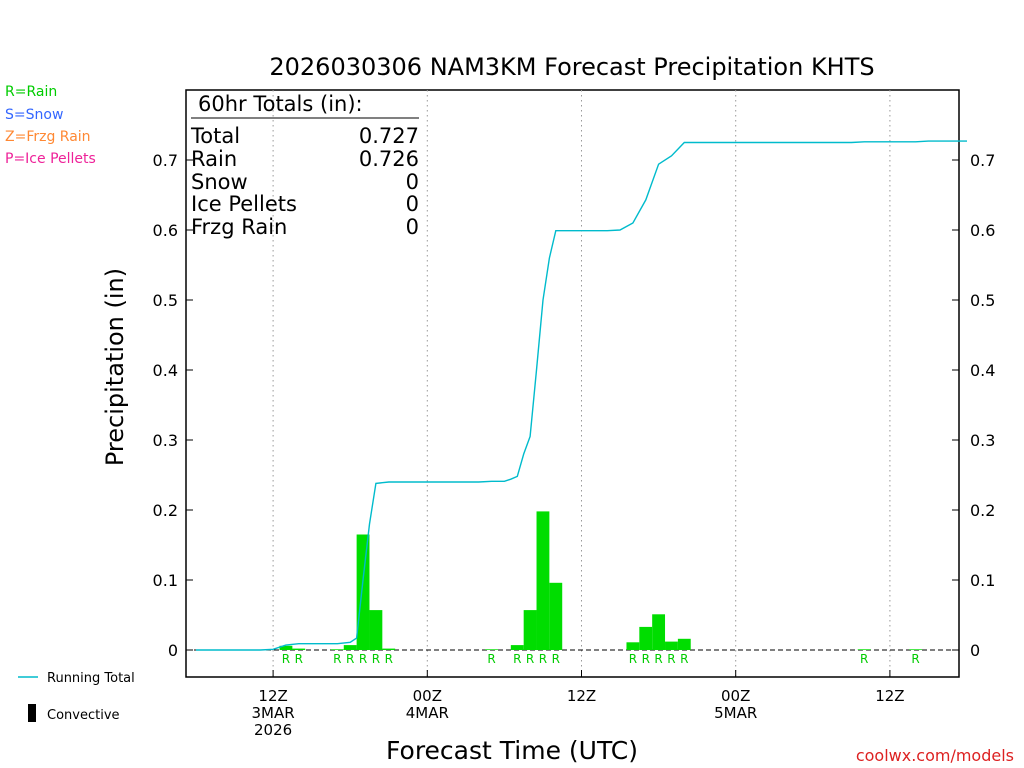 The image size is (1024, 768). Describe the element at coordinates (412, 227) in the screenshot. I see `totals-frzg-rain-value: 0` at that location.